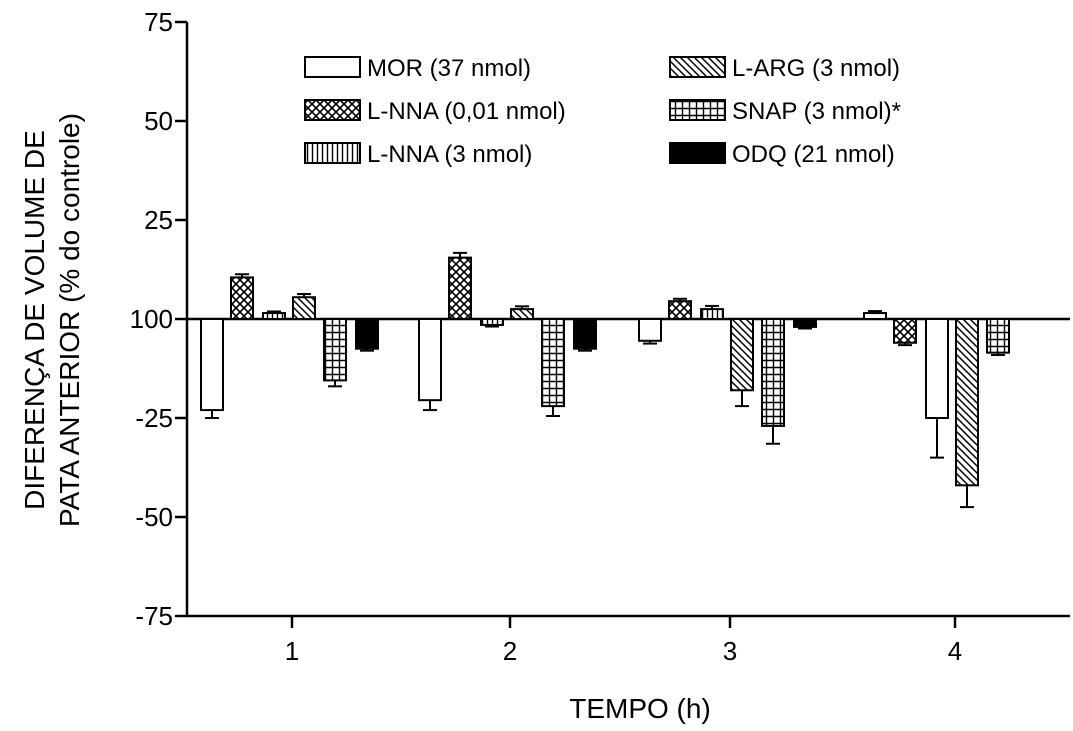 The width and height of the screenshot is (1073, 731). I want to click on legend-label: SNAP (3 nmol)*, so click(816, 111).